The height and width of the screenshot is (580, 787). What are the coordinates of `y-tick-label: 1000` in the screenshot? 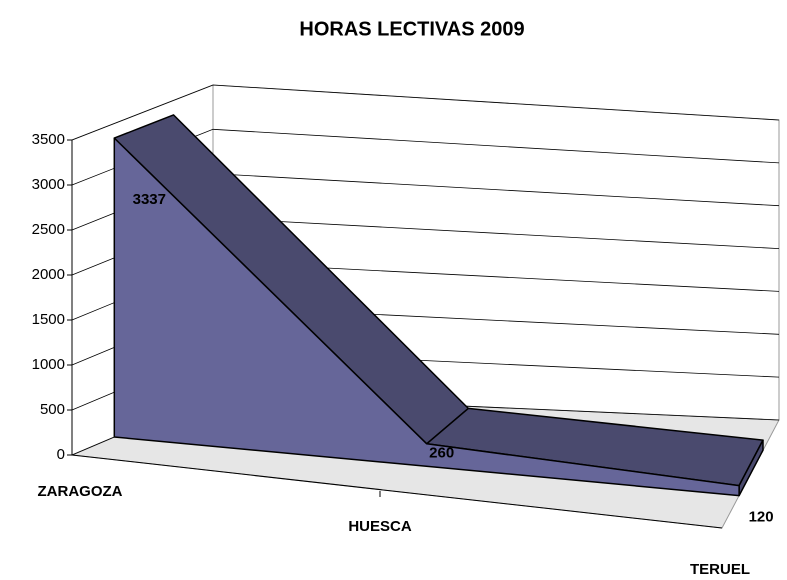 It's located at (48, 364).